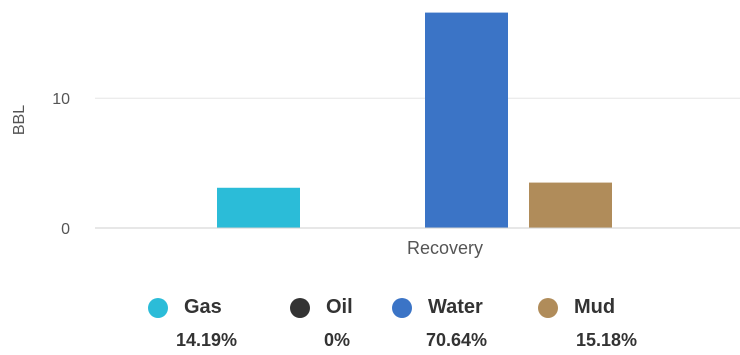 Image resolution: width=740 pixels, height=355 pixels. I want to click on gas-swatch-icon, so click(158, 308).